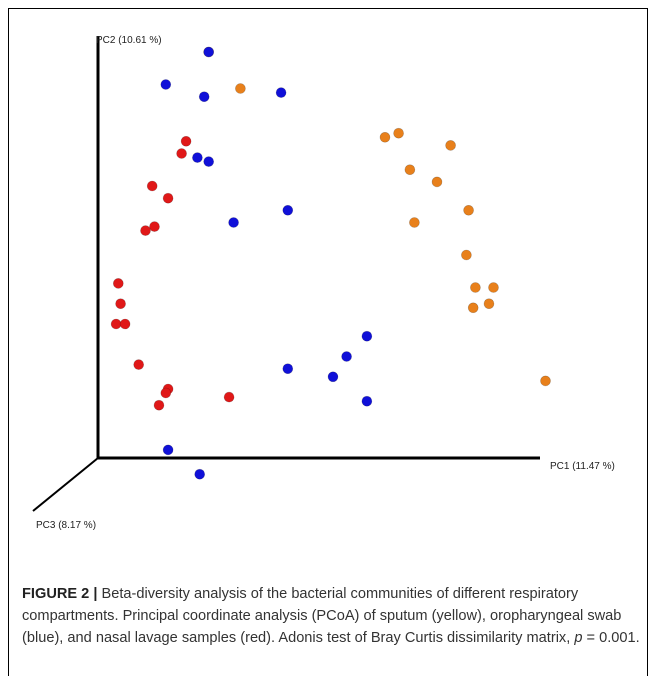 This screenshot has width=657, height=683. Describe the element at coordinates (66, 525) in the screenshot. I see `pc3-axis-label: PC3 (8.17 %)` at that location.